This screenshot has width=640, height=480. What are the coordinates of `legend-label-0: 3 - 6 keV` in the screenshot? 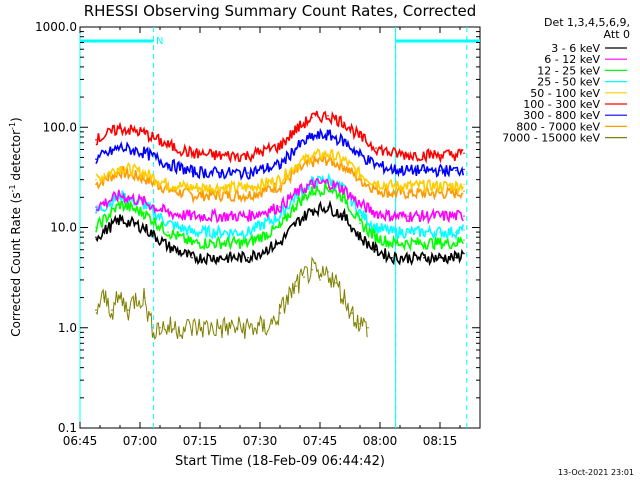 It's located at (575, 48).